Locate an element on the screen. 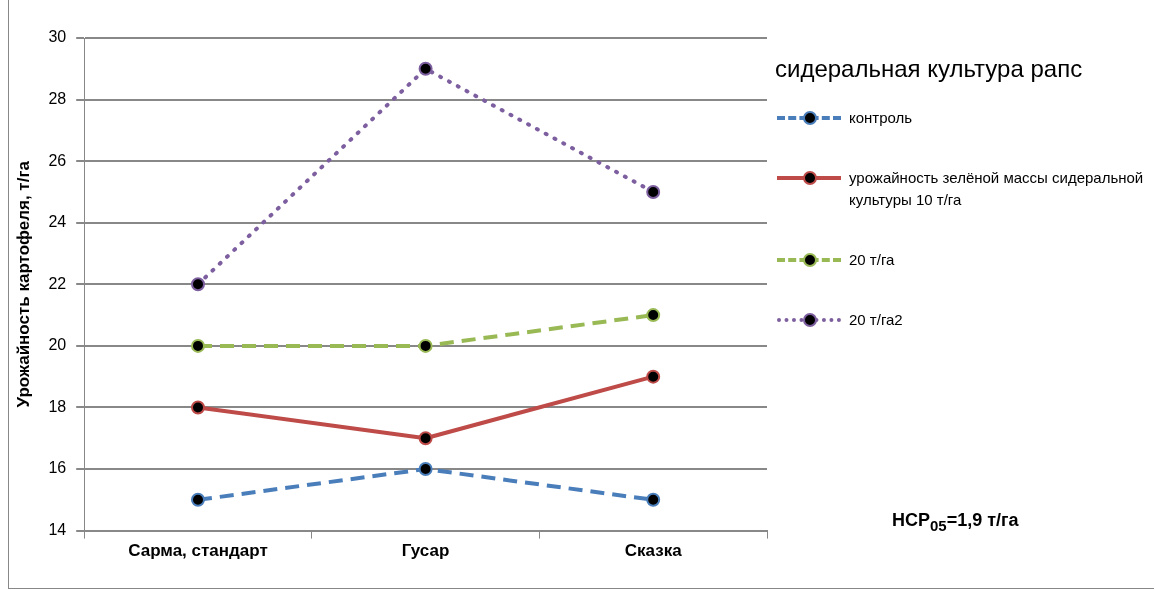 This screenshot has width=1155, height=590. y-tick-label: 16 is located at coordinates (57, 468).